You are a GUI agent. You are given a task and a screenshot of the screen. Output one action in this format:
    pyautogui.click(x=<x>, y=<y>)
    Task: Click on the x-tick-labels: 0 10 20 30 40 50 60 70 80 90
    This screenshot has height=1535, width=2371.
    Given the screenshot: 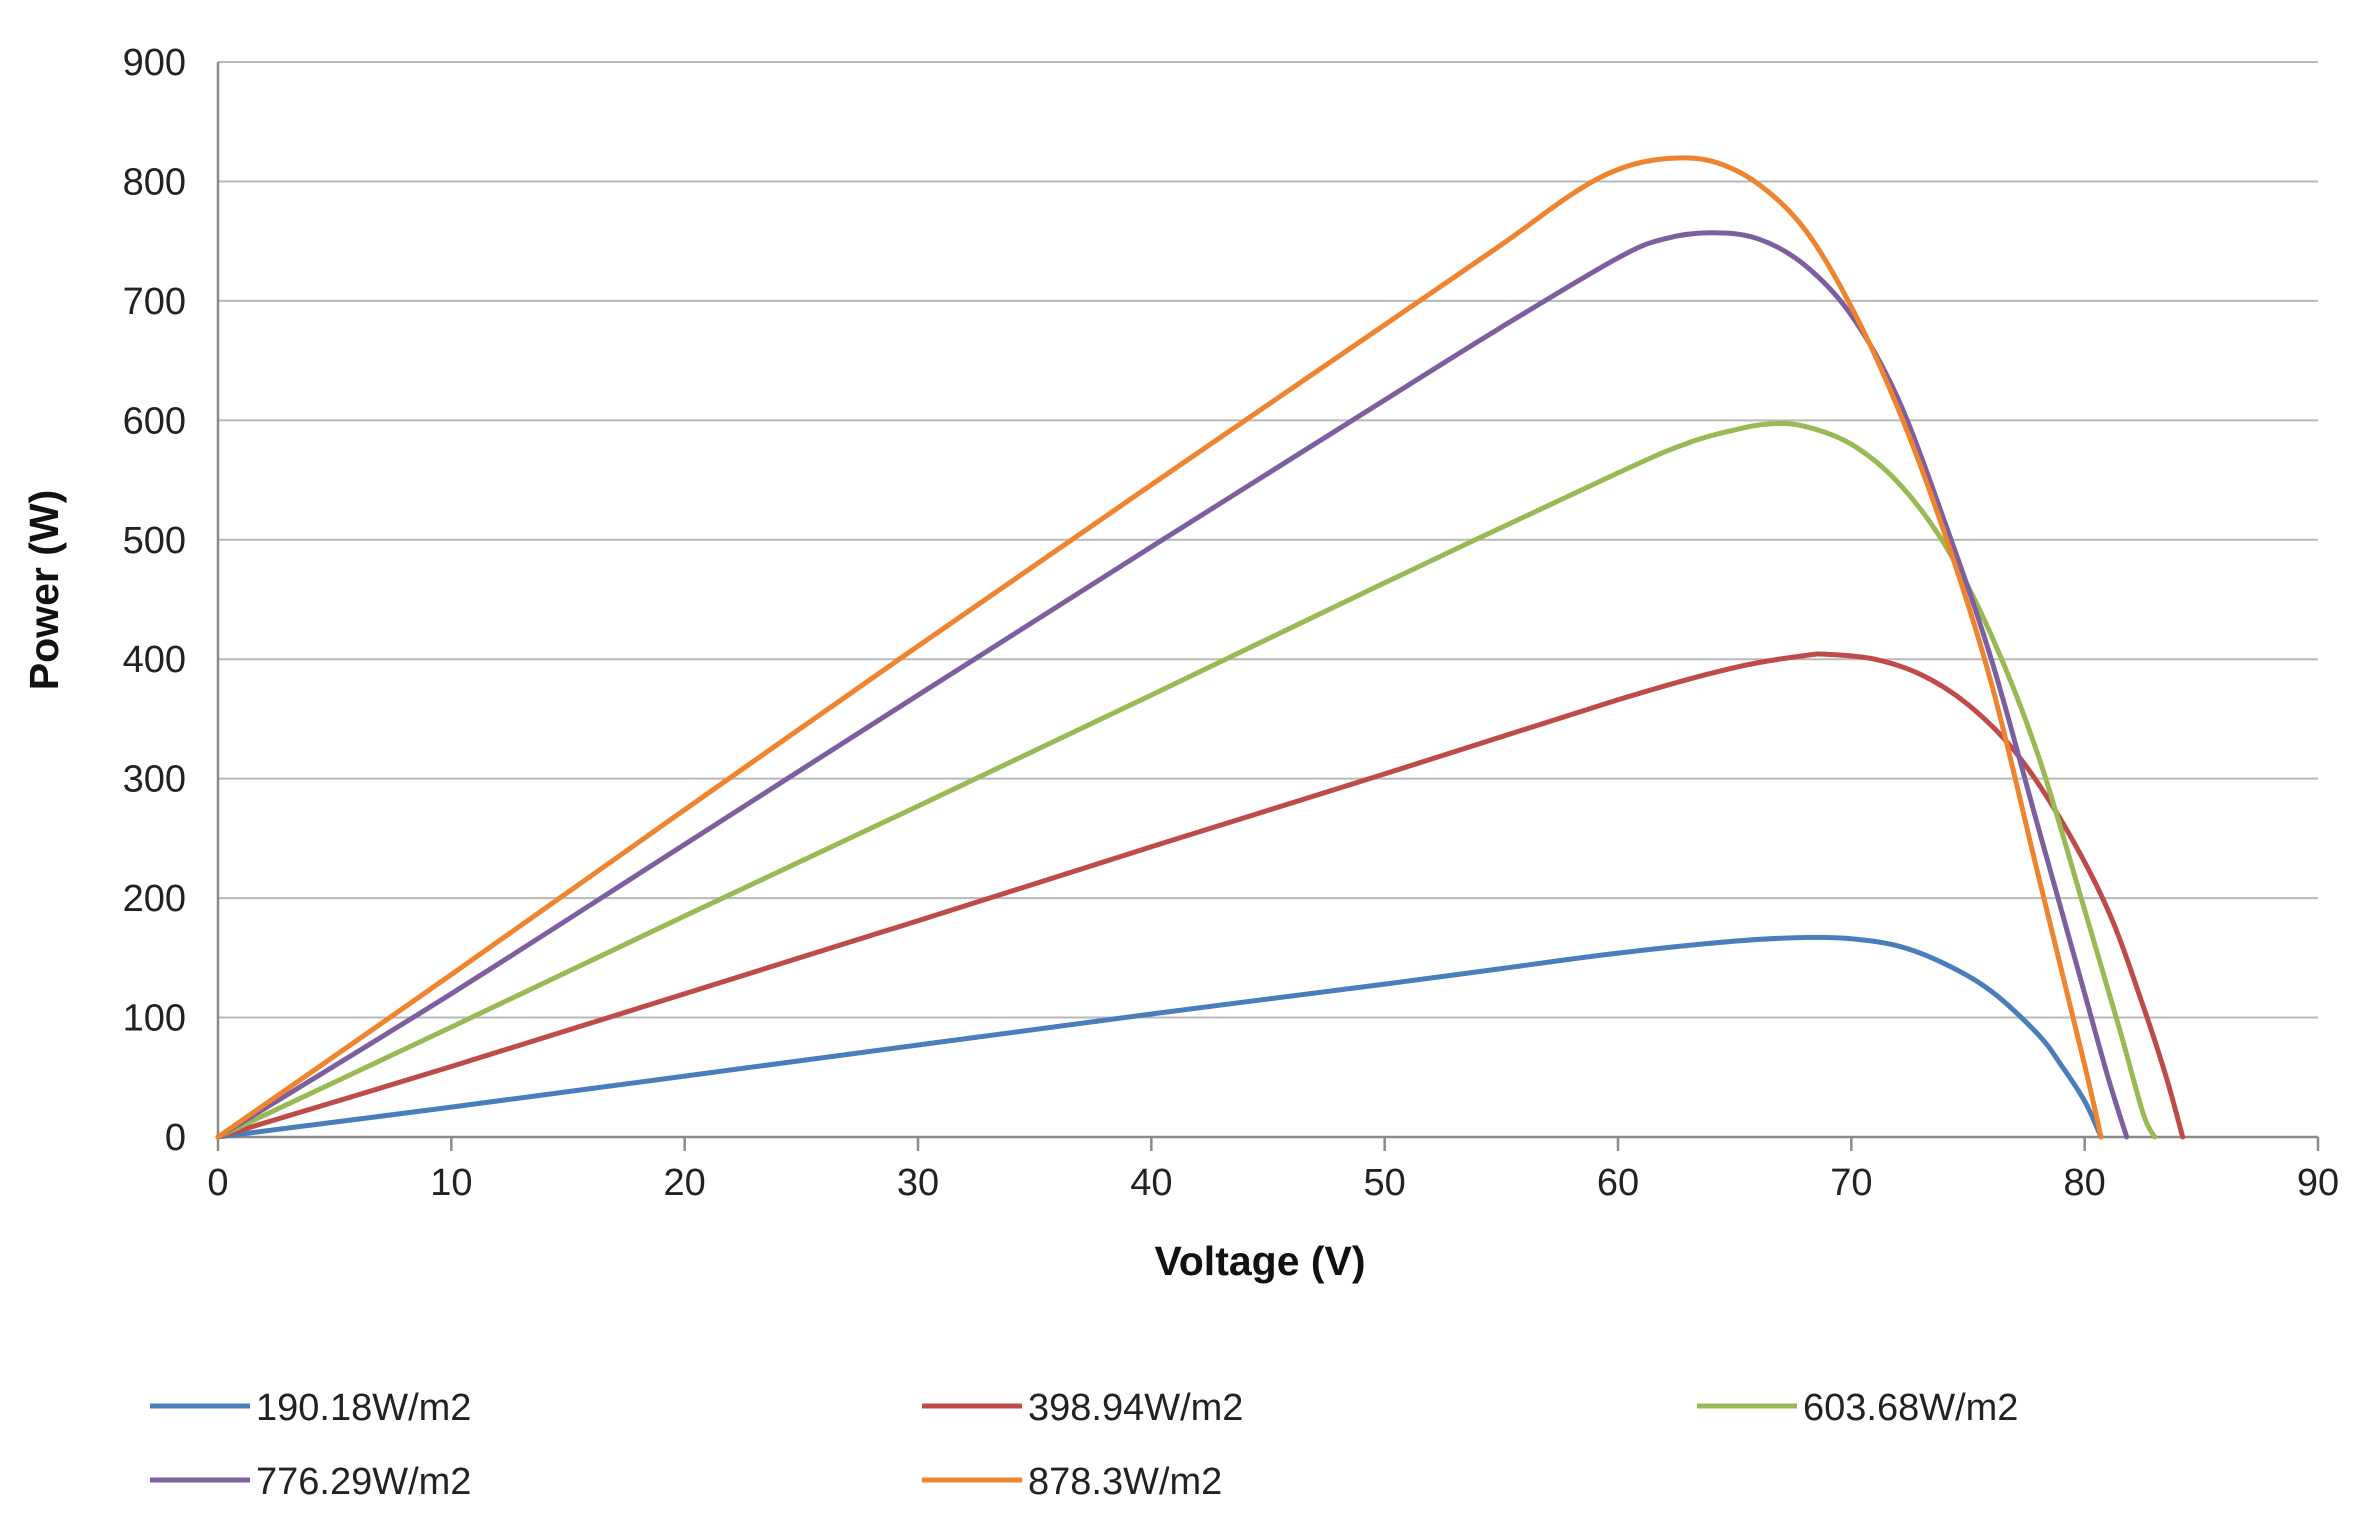 What is the action you would take?
    pyautogui.click(x=1273, y=1183)
    